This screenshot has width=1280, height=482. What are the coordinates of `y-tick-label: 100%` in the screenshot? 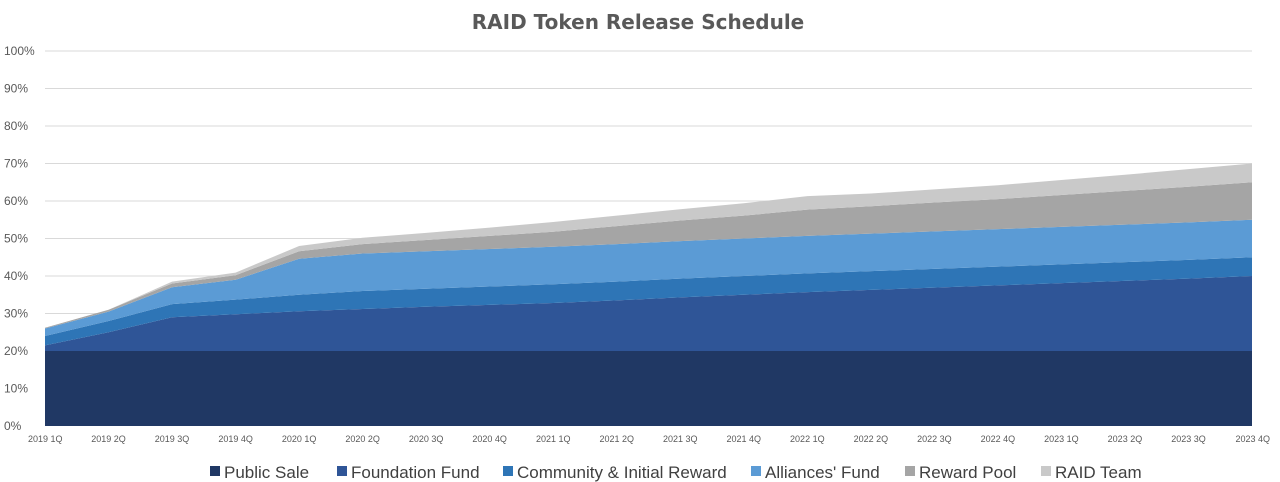 It's located at (19, 51).